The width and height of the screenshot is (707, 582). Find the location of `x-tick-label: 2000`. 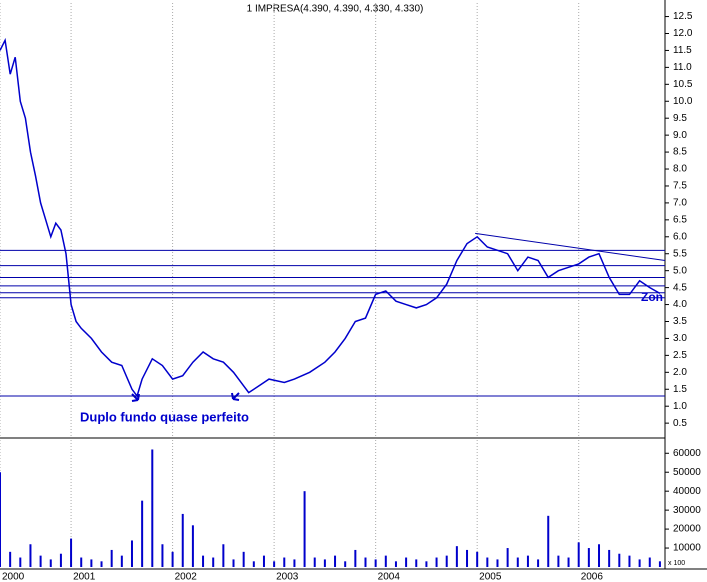

x-tick-label: 2000 is located at coordinates (13, 577).